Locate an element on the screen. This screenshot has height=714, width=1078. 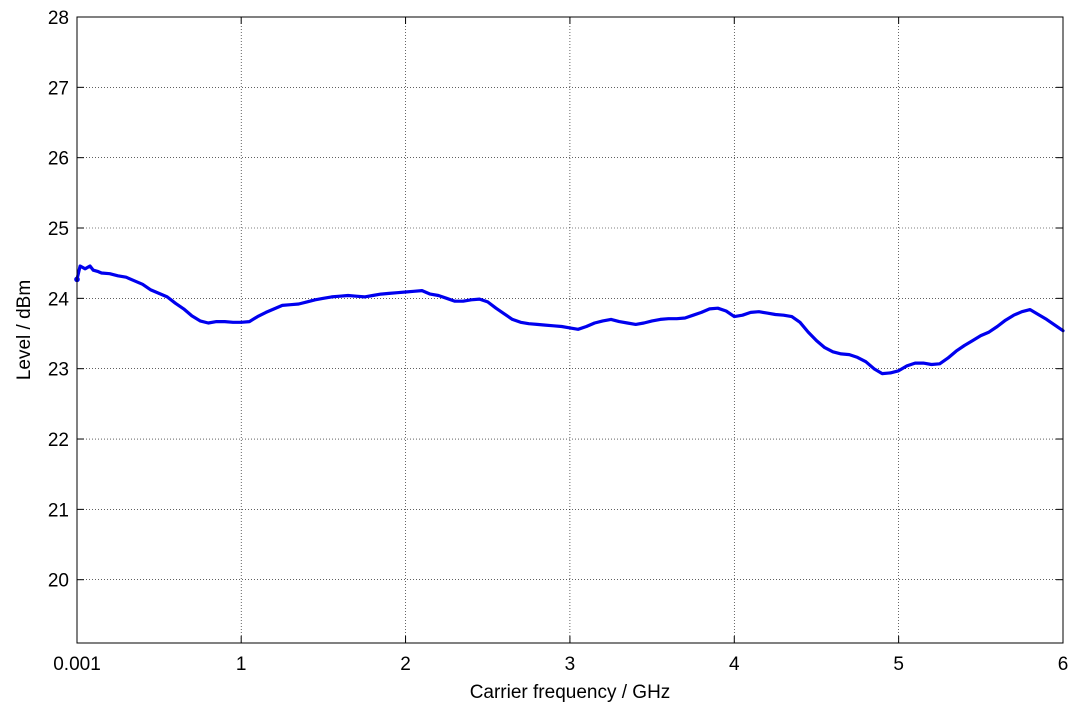
y-tick-label: 22 is located at coordinates (58, 440).